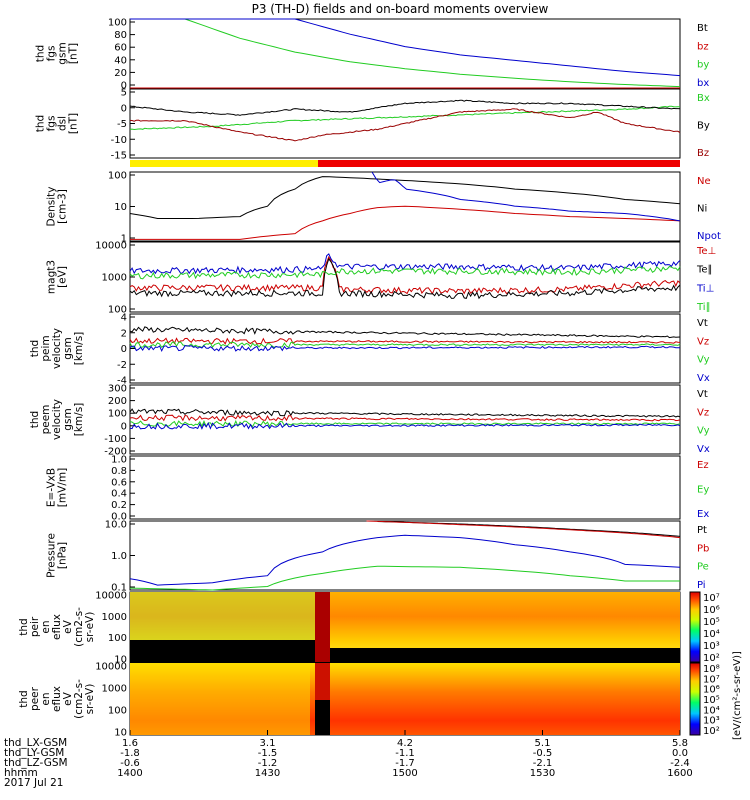  What do you see at coordinates (35, 348) in the screenshot?
I see `ylabel-peim-velocity: thd` at bounding box center [35, 348].